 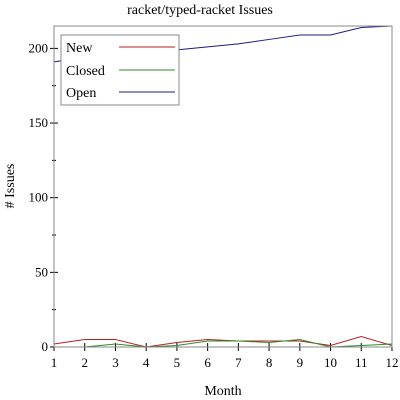 I want to click on x-tick-label: 2, so click(x=84, y=362).